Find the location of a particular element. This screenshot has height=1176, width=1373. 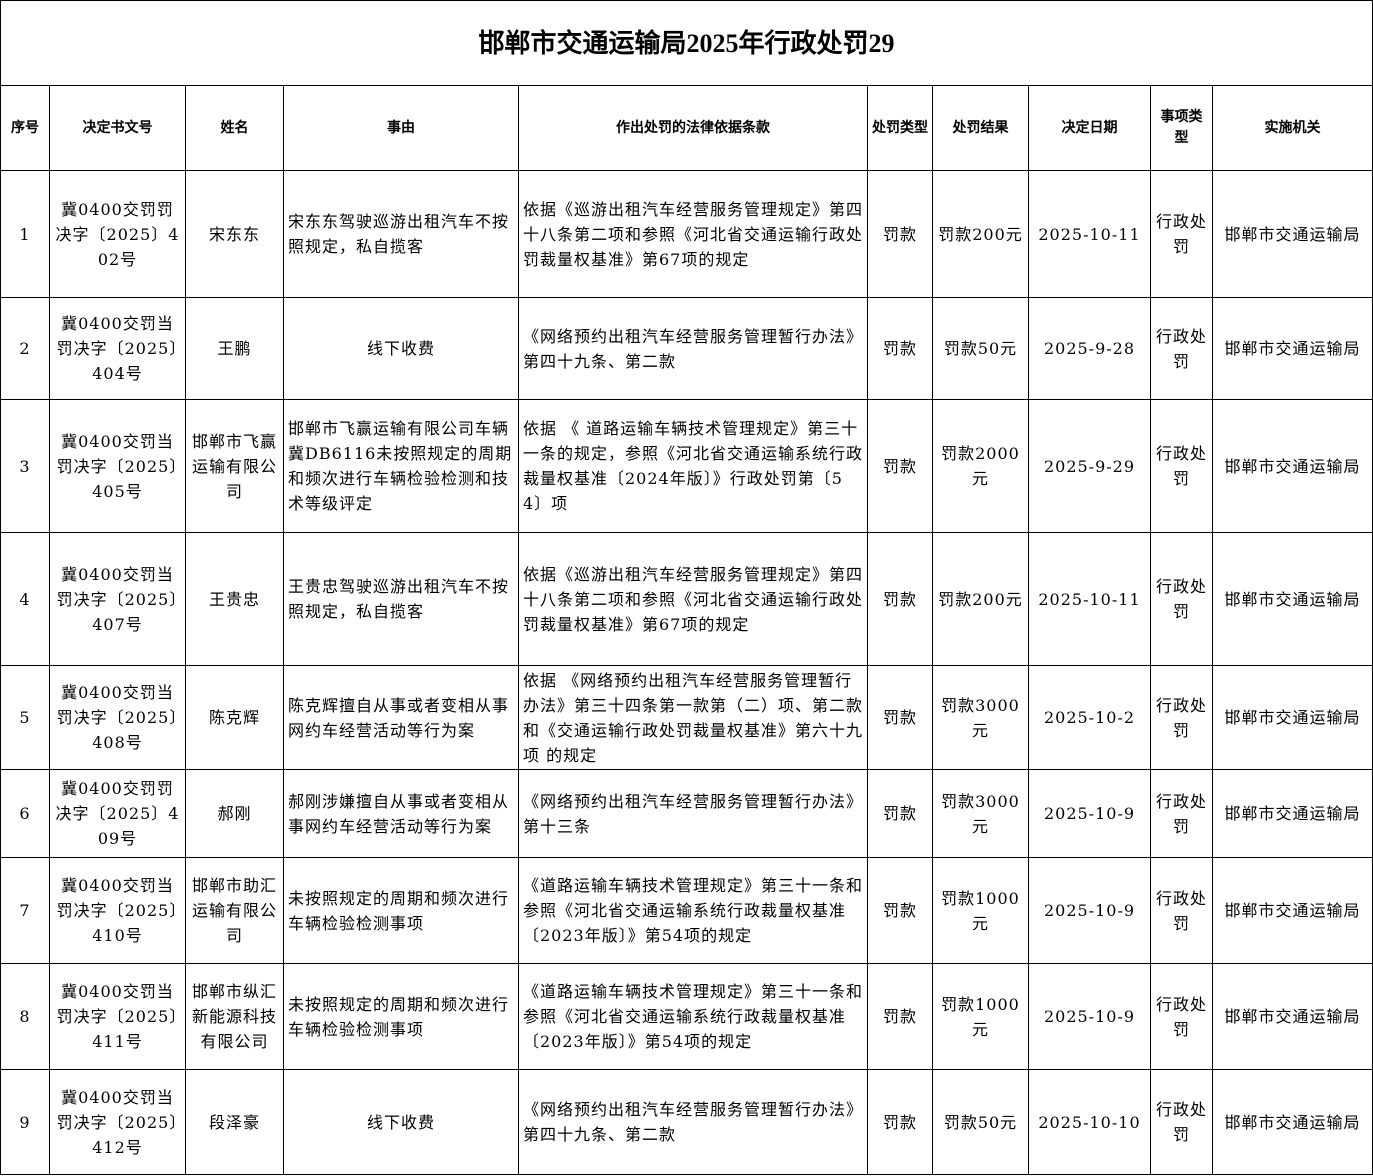

cell-no: 4 is located at coordinates (25, 599).